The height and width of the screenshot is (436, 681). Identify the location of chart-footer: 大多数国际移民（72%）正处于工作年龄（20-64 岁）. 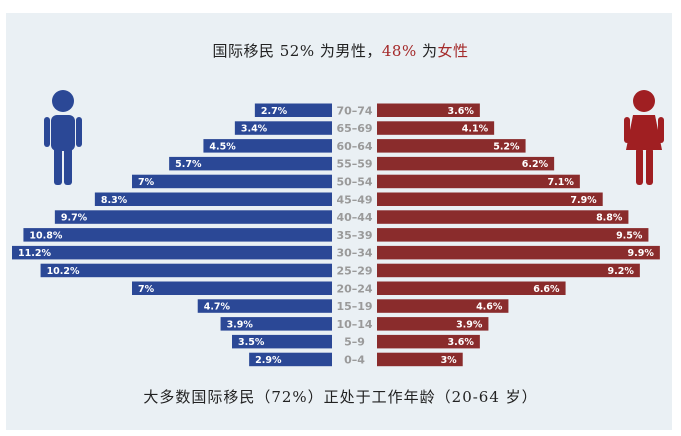
(340, 397).